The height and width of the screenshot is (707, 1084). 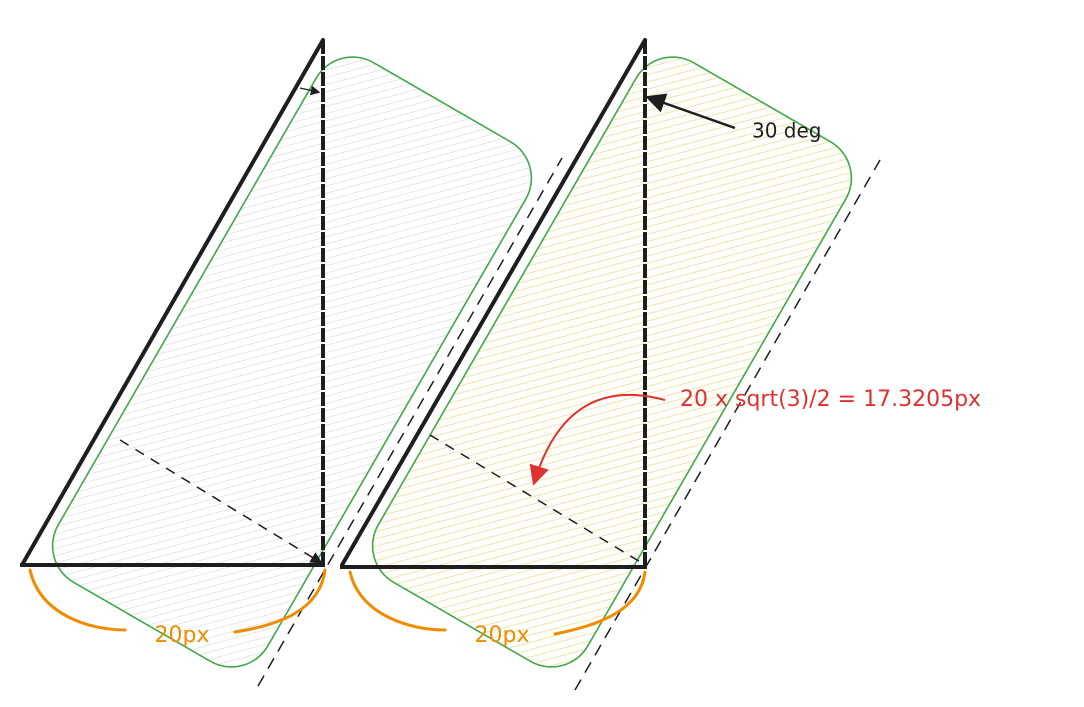 What do you see at coordinates (830, 399) in the screenshot?
I see `formula-label: 20 x sqrt(3)/2 = 17.3205px` at bounding box center [830, 399].